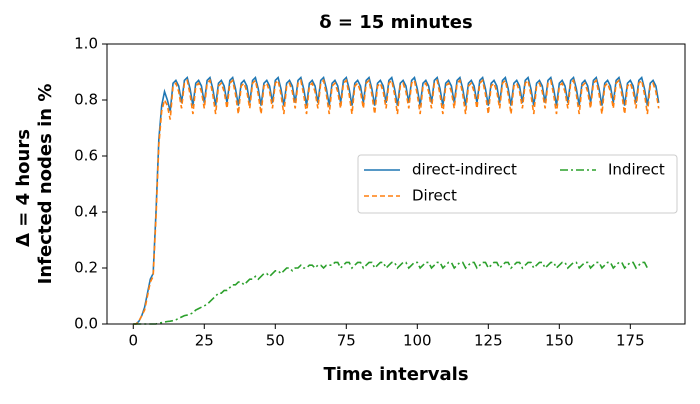 The image size is (700, 404). What do you see at coordinates (86, 156) in the screenshot?
I see `y-tick-label: 0.6` at bounding box center [86, 156].